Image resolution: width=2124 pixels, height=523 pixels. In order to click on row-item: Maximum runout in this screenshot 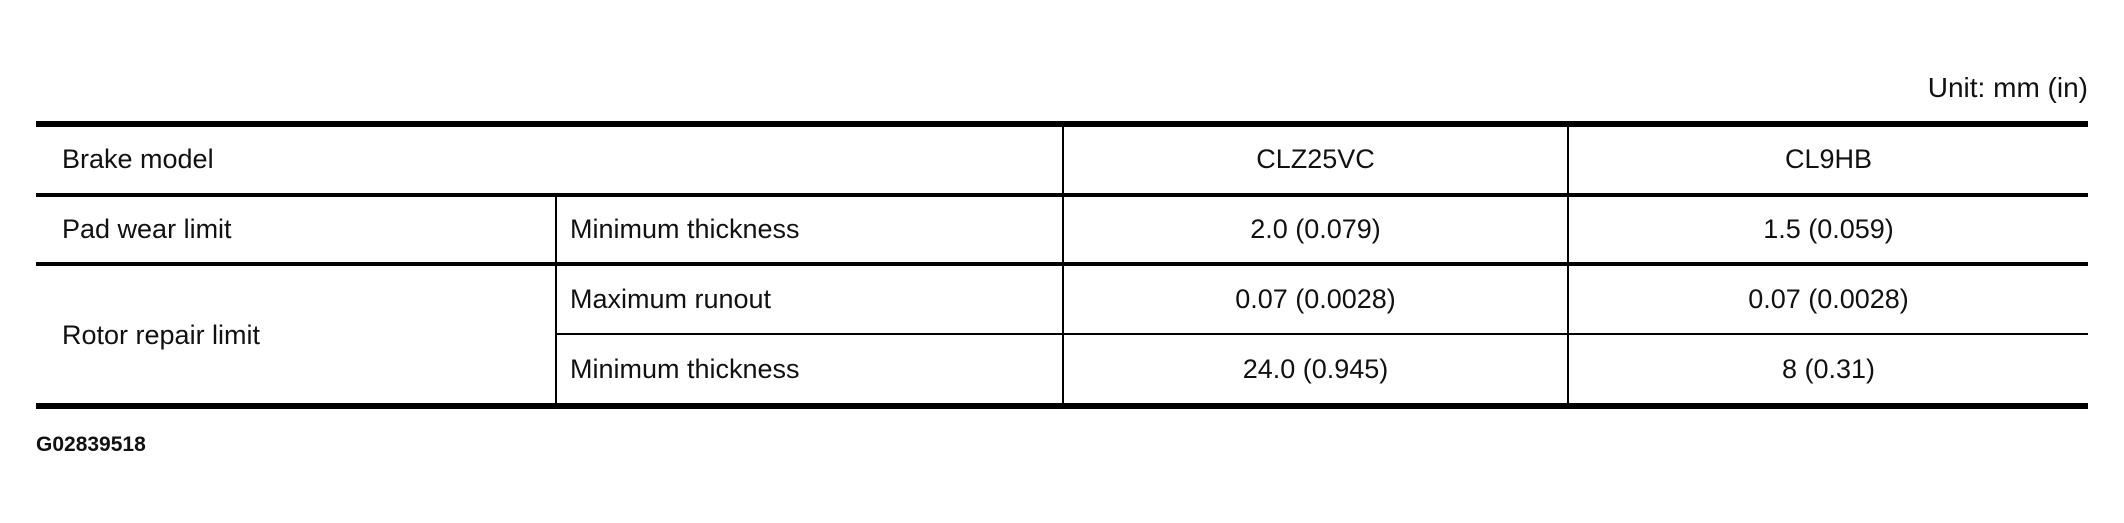, I will do `click(671, 299)`.